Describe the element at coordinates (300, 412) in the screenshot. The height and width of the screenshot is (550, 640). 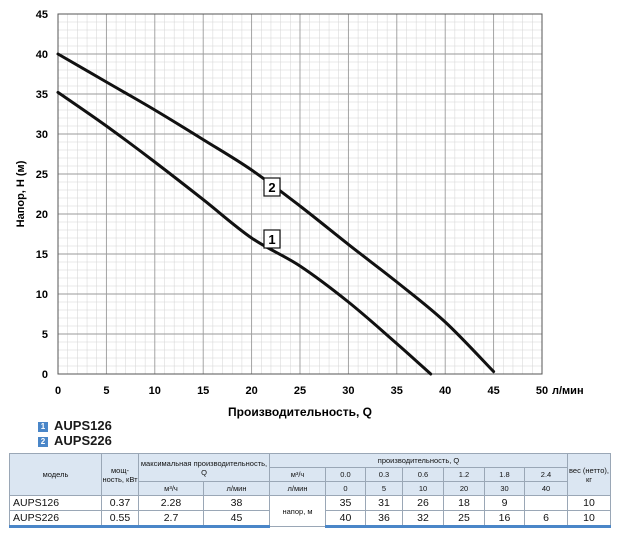
I see `x-axis-label: Производительность, Q` at that location.